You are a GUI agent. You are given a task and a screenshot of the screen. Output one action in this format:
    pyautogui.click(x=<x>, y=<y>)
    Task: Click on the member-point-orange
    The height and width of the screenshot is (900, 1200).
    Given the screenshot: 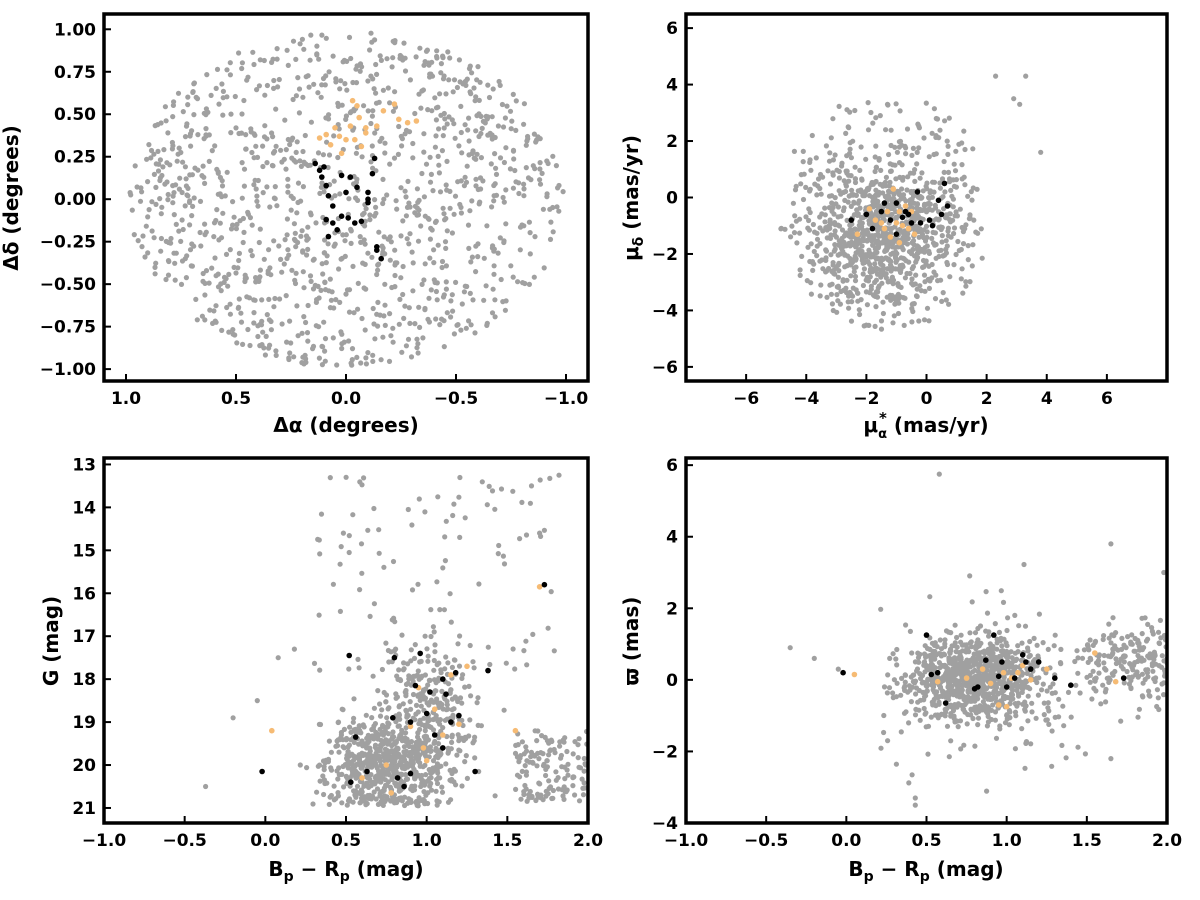 What is the action you would take?
    pyautogui.click(x=1030, y=680)
    